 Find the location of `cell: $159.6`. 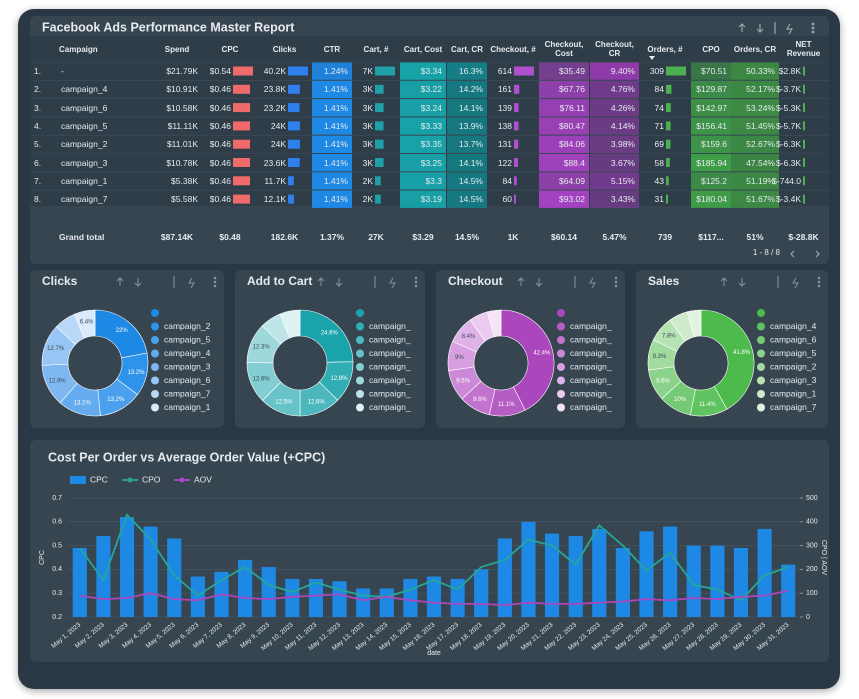

cell: $159.6 is located at coordinates (714, 144).